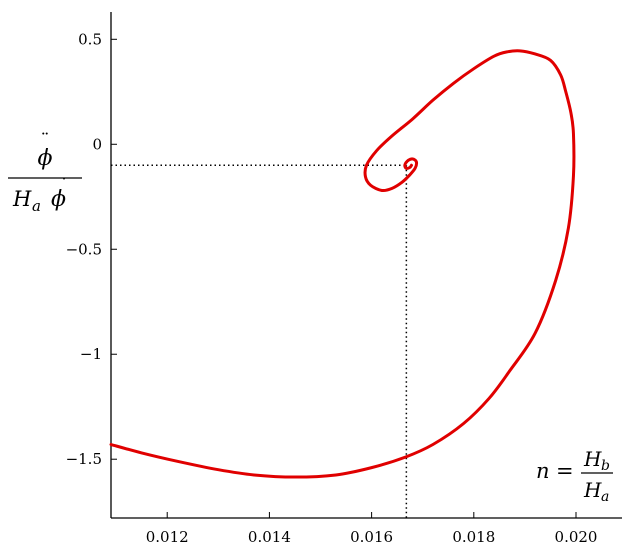 Image resolution: width=625 pixels, height=551 pixels. What do you see at coordinates (45, 158) in the screenshot?
I see `y-label-numerator: ϕ` at bounding box center [45, 158].